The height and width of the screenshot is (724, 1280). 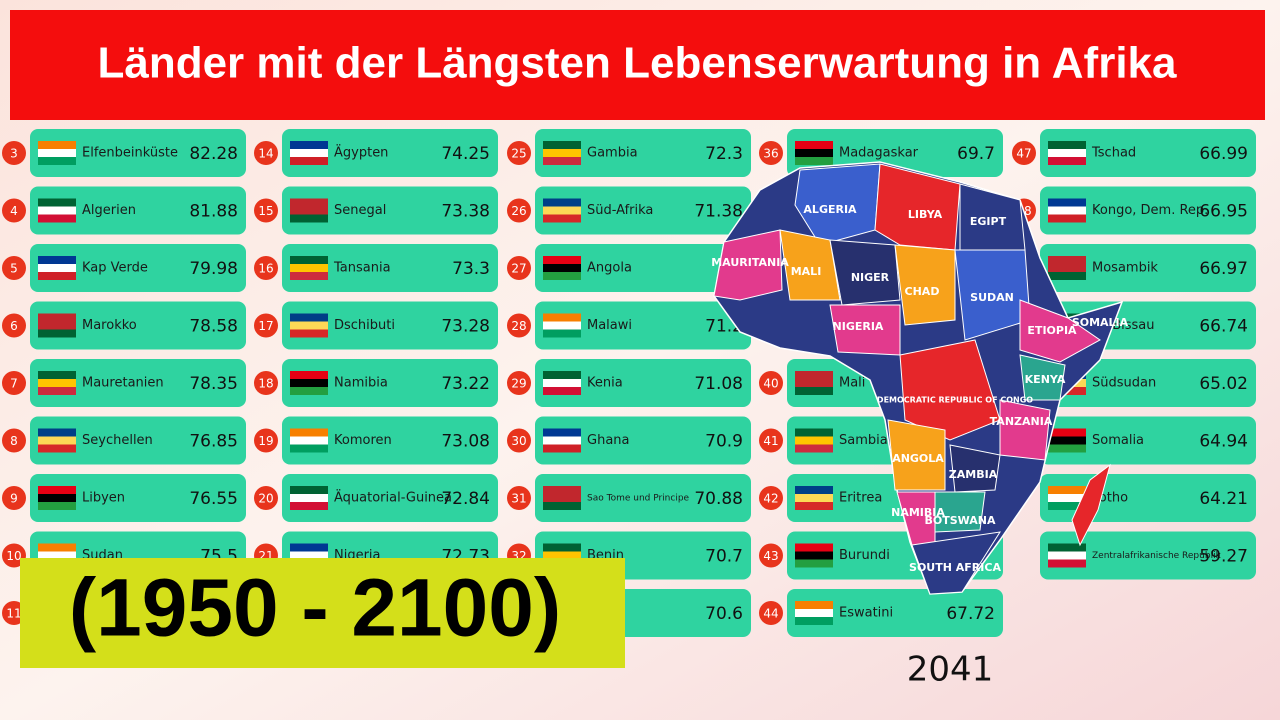 I want to click on life-expectancy: 66.95, so click(x=1223, y=212).